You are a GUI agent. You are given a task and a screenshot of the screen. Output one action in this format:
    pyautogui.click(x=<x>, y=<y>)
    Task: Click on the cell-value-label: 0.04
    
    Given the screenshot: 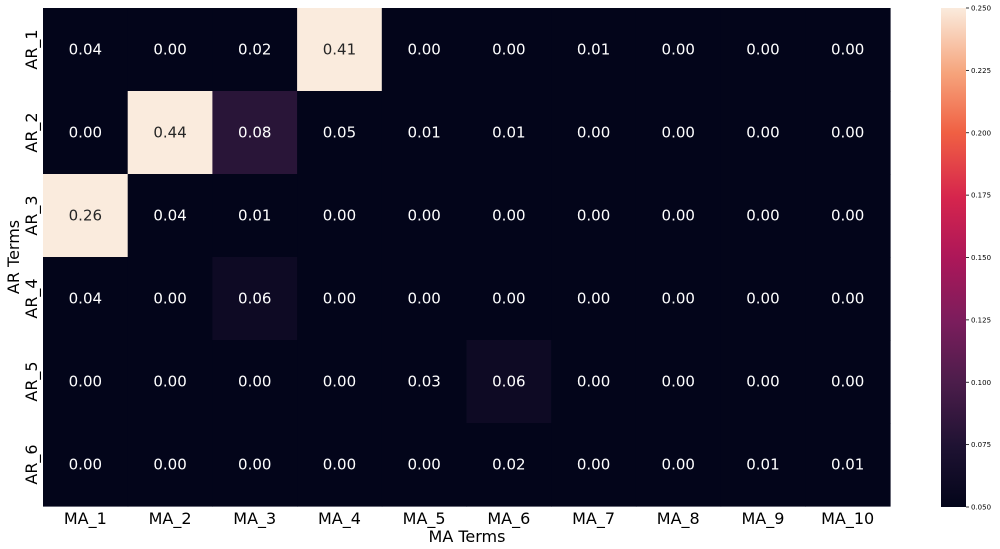 What is the action you would take?
    pyautogui.click(x=169, y=216)
    